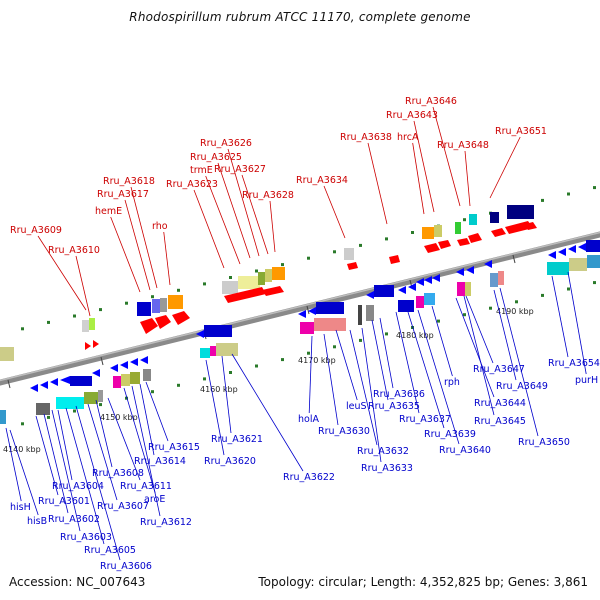 This screenshot has height=600, width=600. Describe the element at coordinates (586, 380) in the screenshot. I see `gene-label-bottom: purH` at that location.